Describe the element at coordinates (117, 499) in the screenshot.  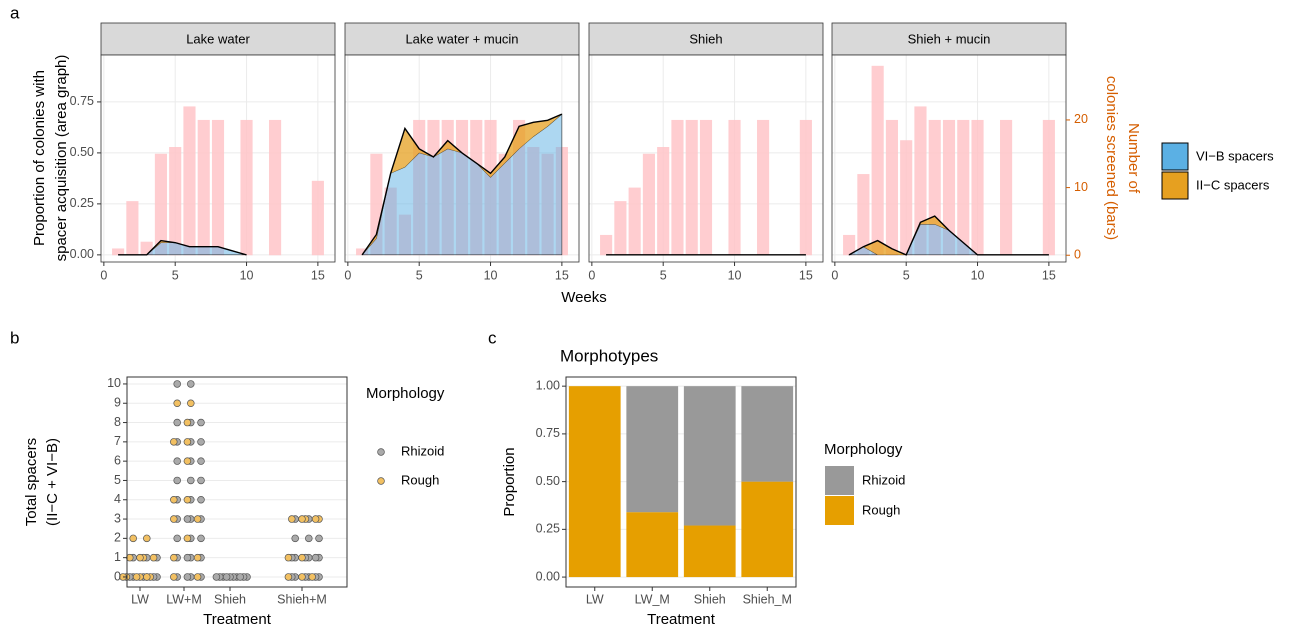
I see `y-tick-label: 4` at that location.